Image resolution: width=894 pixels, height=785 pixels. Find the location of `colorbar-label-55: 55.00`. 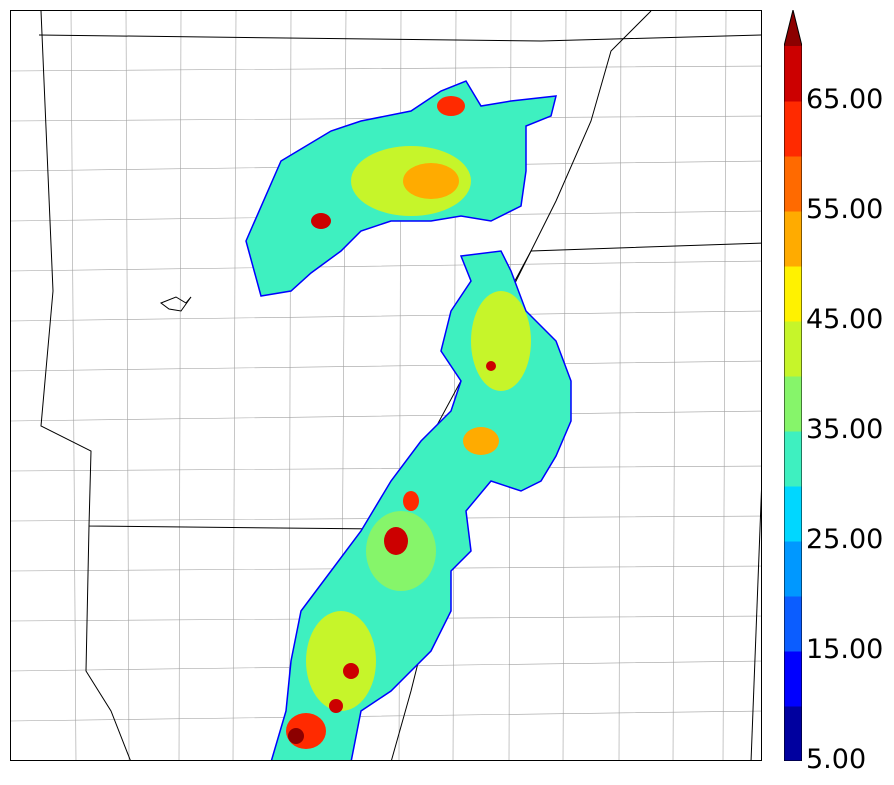

colorbar-label-55: 55.00 is located at coordinates (845, 209).